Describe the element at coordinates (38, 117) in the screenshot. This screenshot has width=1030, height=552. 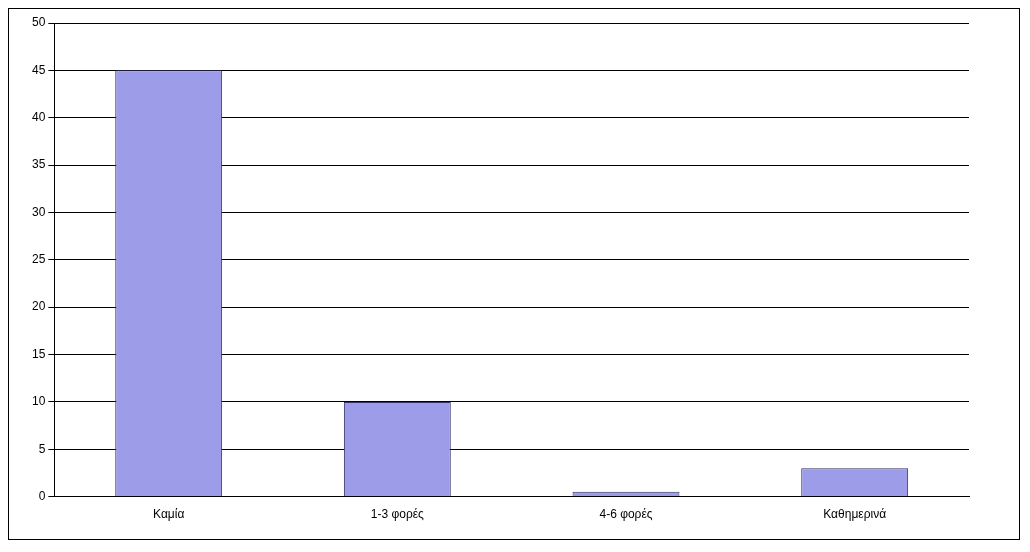
I see `y-tick-label: 40` at that location.